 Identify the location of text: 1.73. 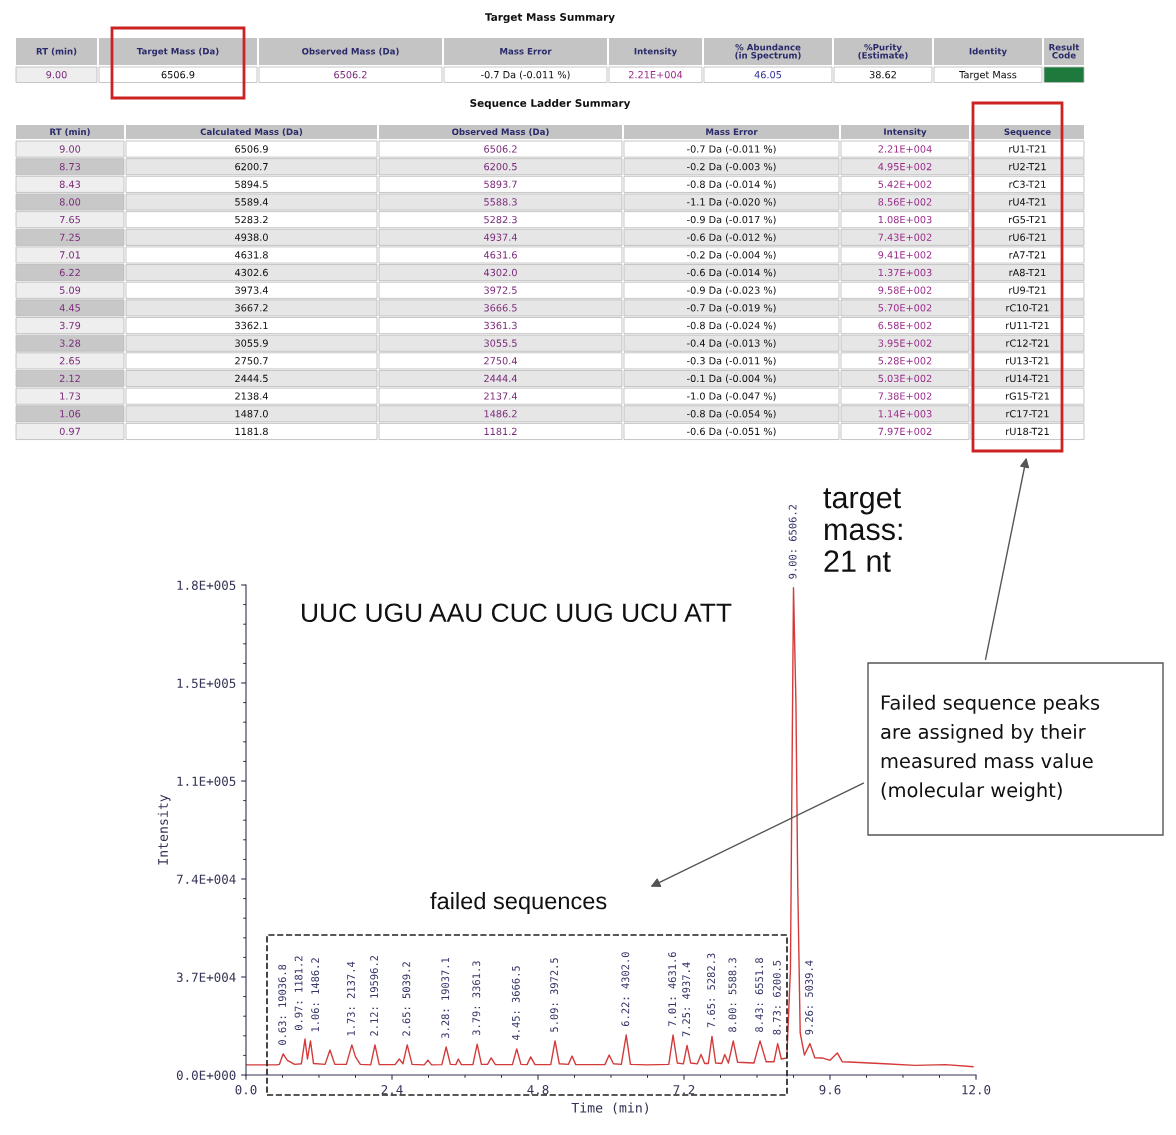
(70, 396).